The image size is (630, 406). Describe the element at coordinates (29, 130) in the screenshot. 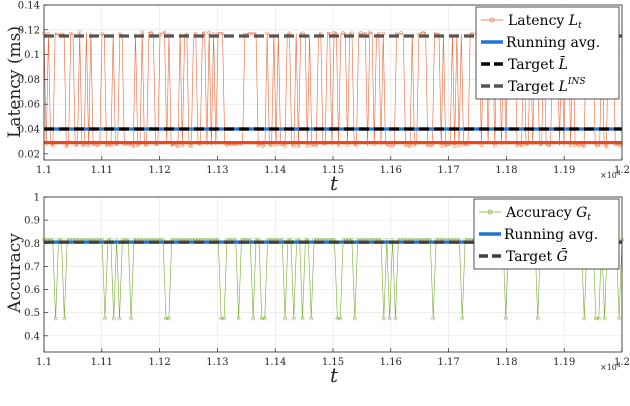

I see `y-tick-label: 0.04` at that location.